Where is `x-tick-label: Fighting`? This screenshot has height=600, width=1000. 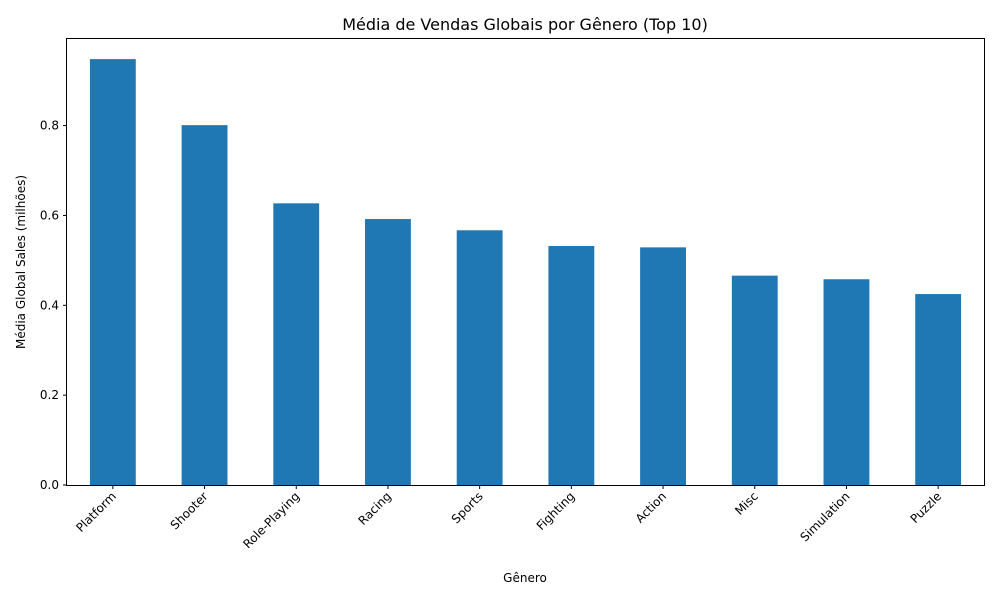 x-tick-label: Fighting is located at coordinates (556, 511).